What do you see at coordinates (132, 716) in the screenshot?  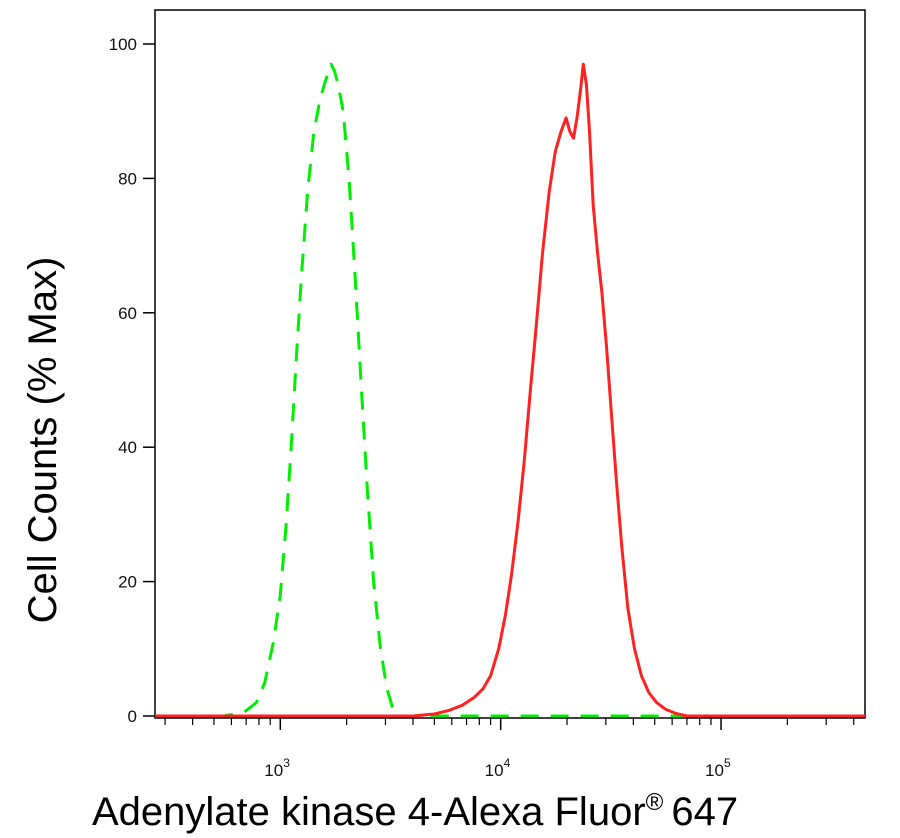 I see `y-tick-label: 0` at bounding box center [132, 716].